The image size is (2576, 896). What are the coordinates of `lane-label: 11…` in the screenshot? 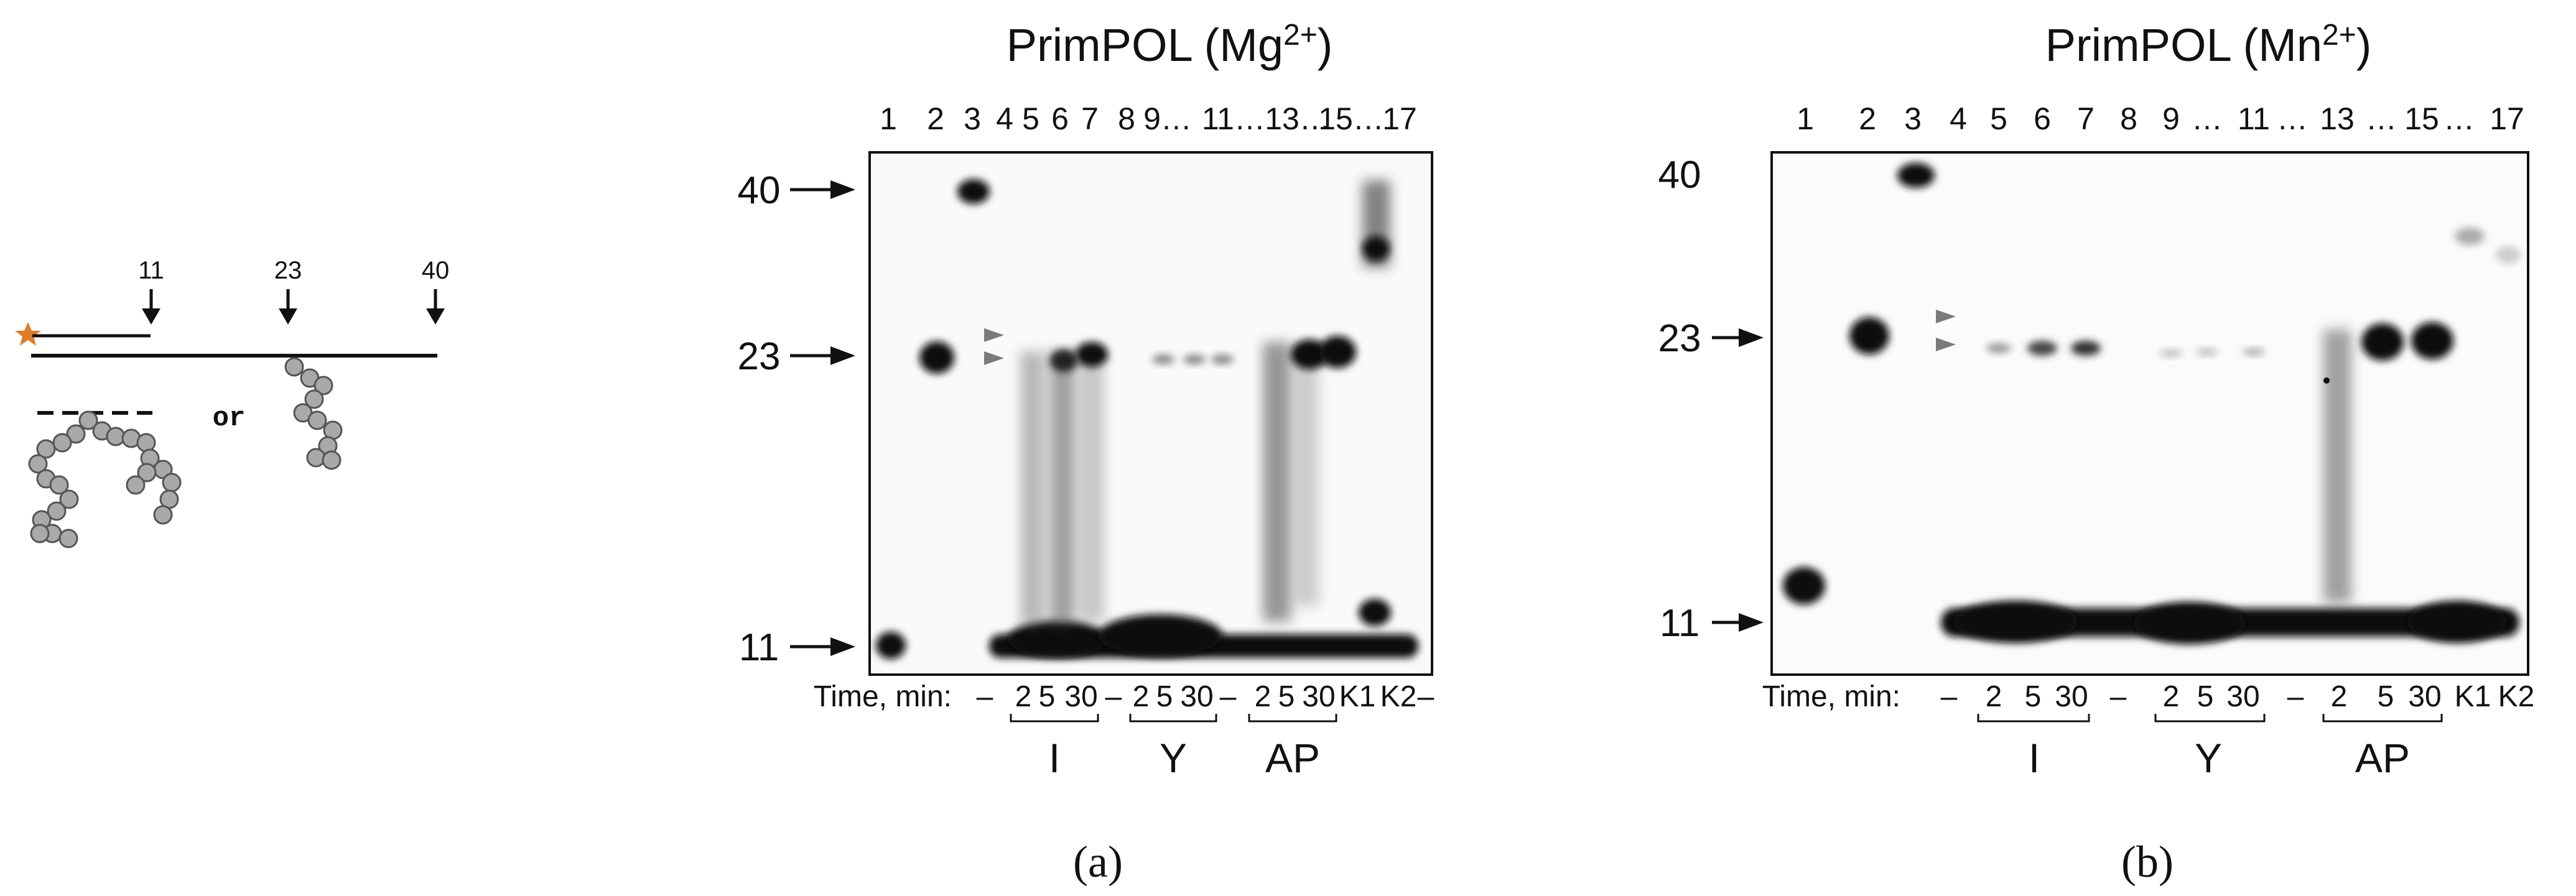 It's located at (1233, 118).